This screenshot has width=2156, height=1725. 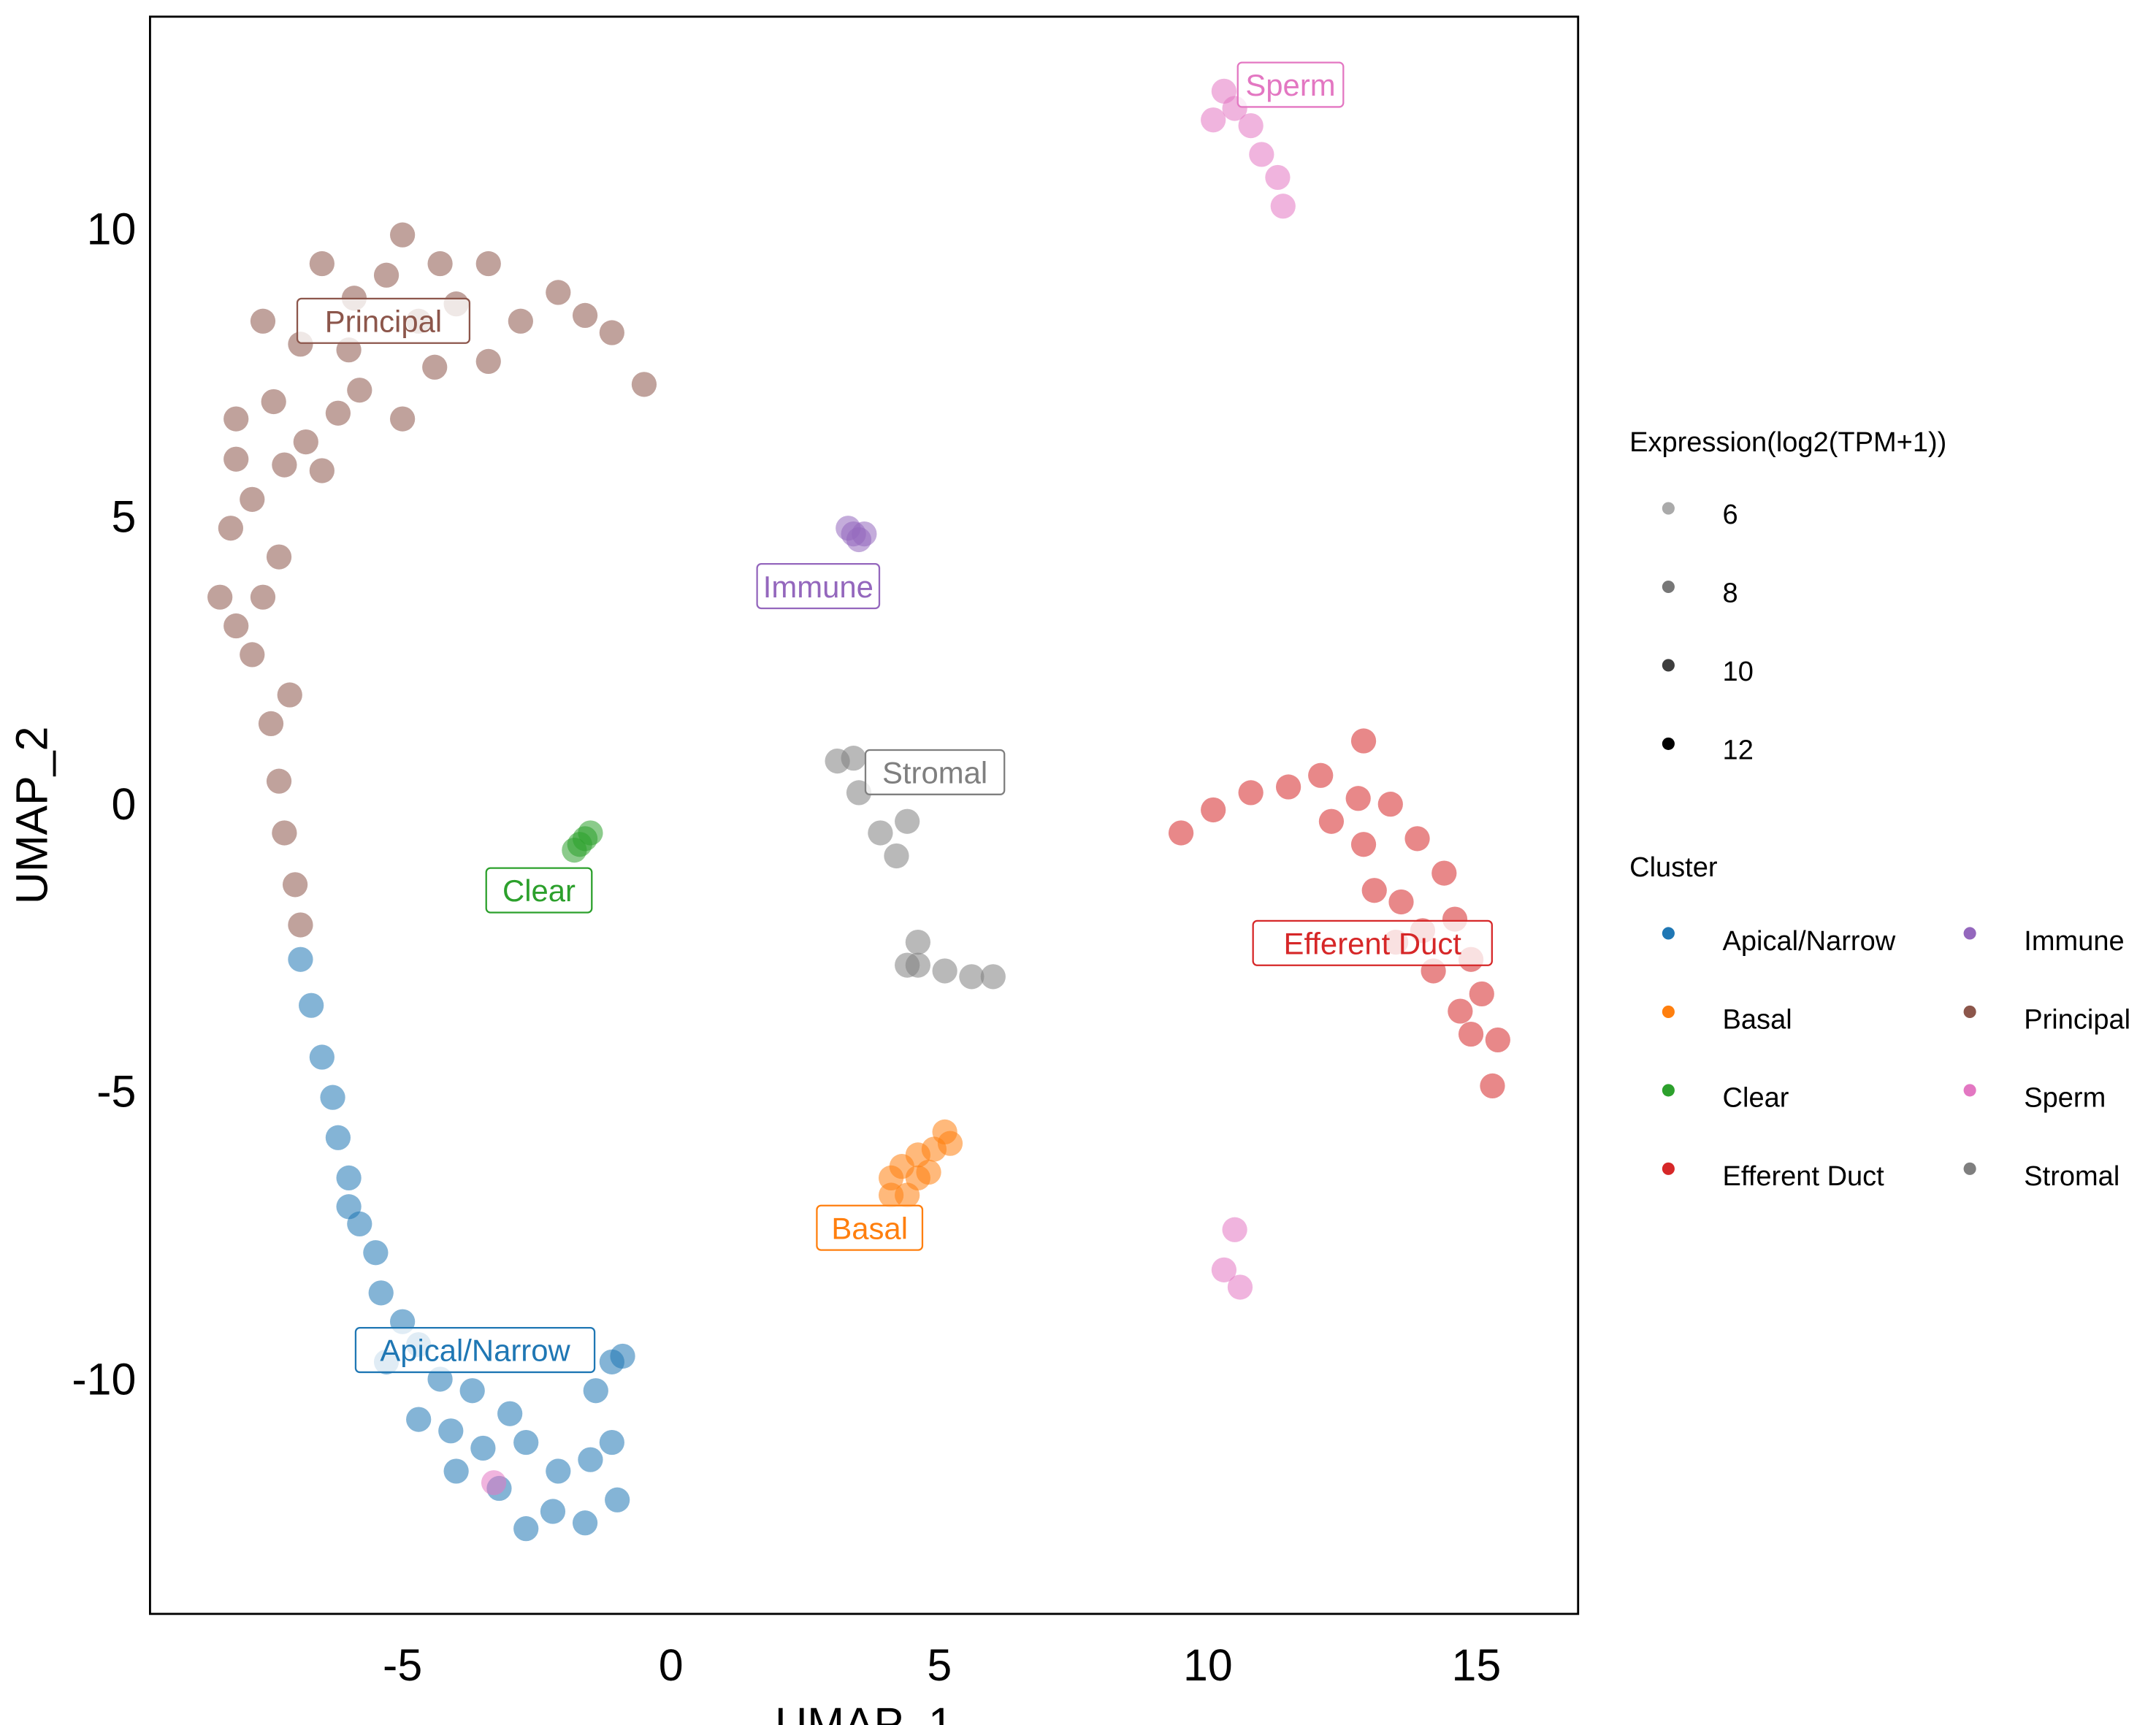 I want to click on x-axis-ticks: -5 0 5 10 15, so click(x=942, y=1665).